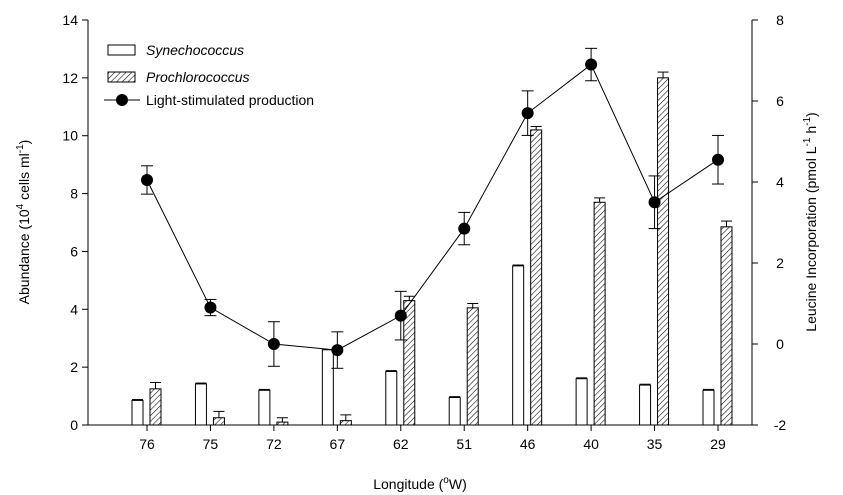  Describe the element at coordinates (121, 77) in the screenshot. I see `legend-swatch-hatched-bar` at that location.